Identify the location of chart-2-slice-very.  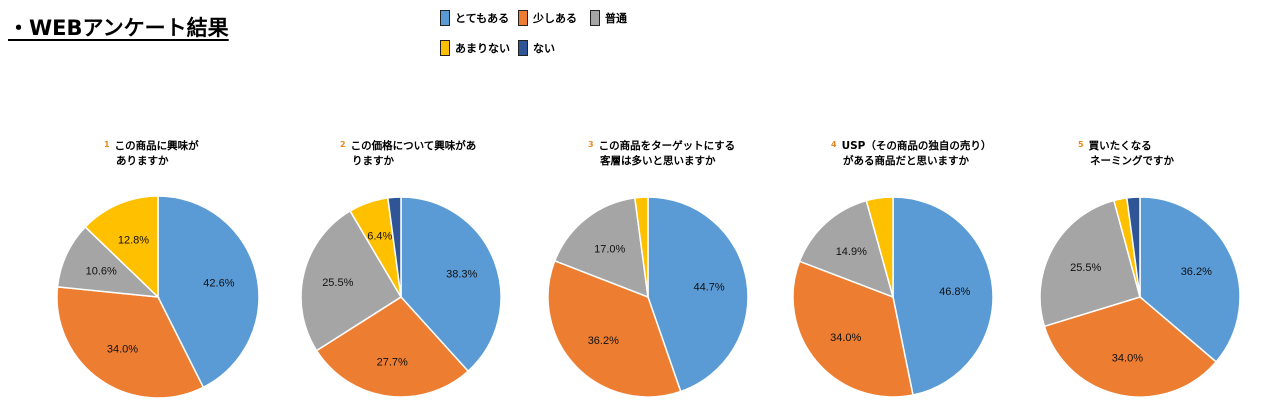
(451, 284).